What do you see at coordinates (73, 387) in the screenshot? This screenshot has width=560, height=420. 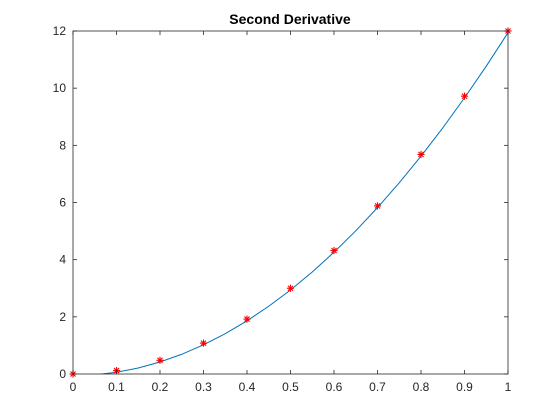 I see `x-tick-label: 0` at bounding box center [73, 387].